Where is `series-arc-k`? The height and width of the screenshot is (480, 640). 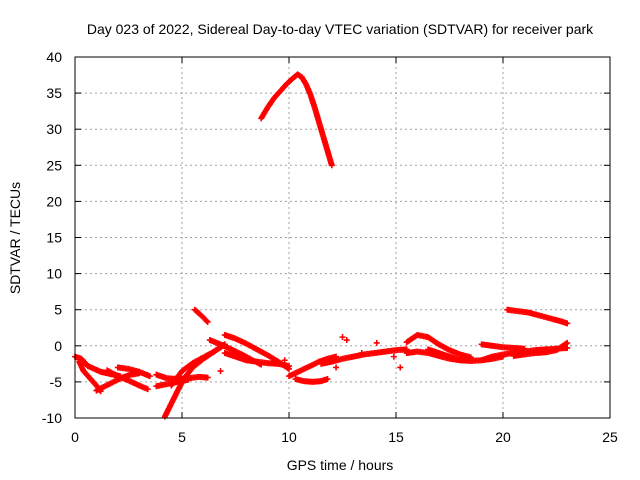
series-arc-k is located at coordinates (364, 356).